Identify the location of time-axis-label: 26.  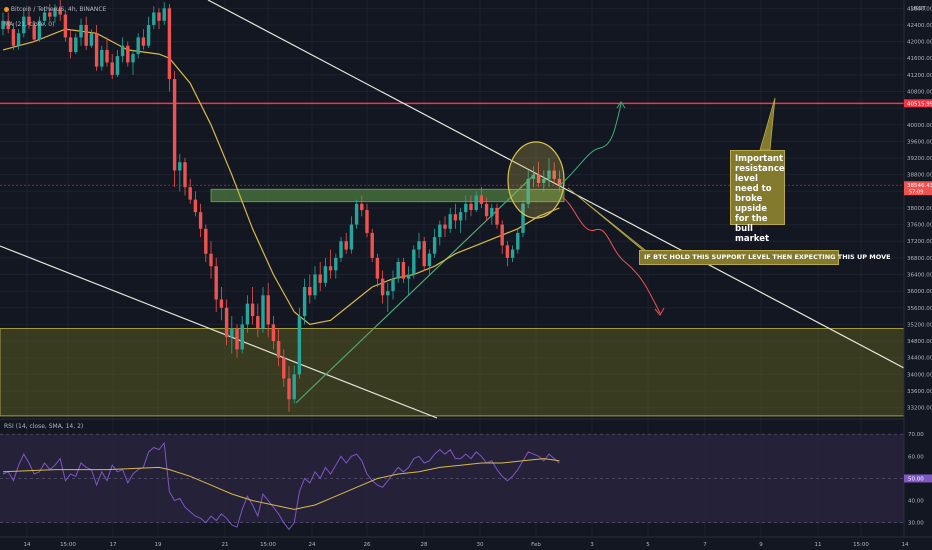
(367, 545).